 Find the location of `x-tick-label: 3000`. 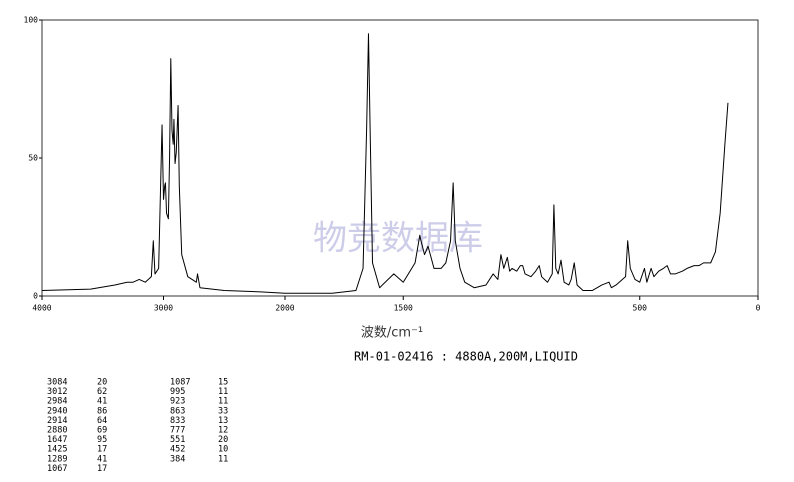

x-tick-label: 3000 is located at coordinates (163, 308).